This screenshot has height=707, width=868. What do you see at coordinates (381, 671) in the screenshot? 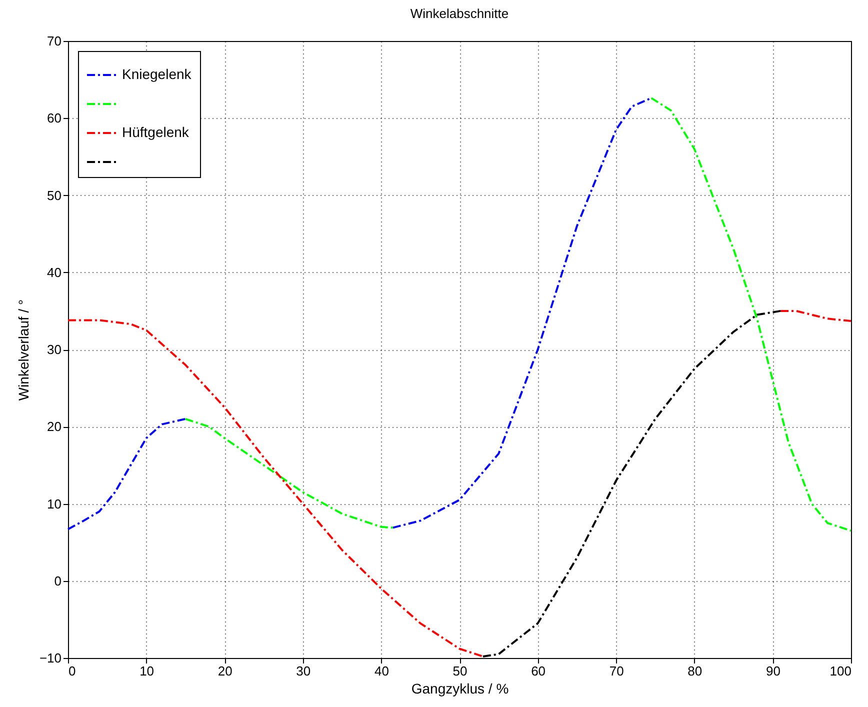
I see `x-tick-label: 40` at bounding box center [381, 671].